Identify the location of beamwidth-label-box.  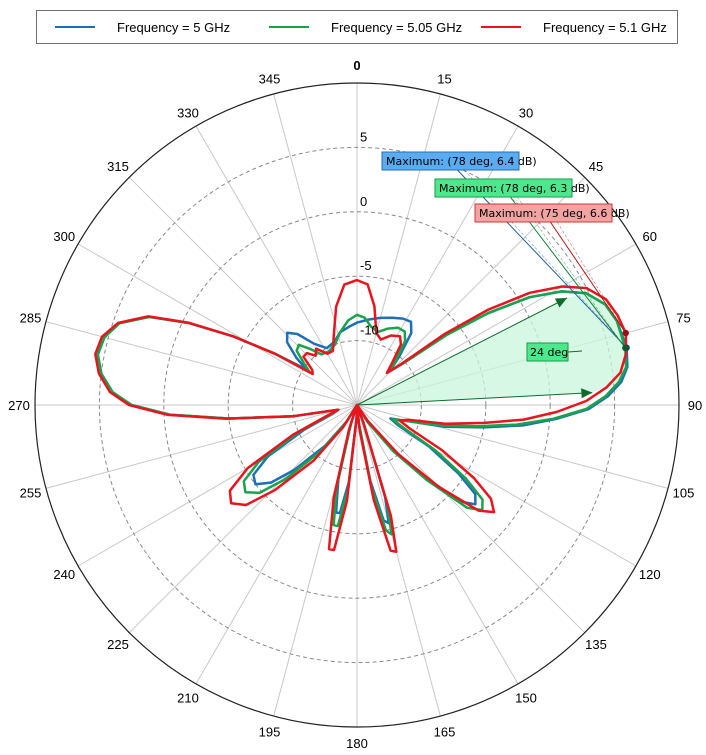
(547, 352).